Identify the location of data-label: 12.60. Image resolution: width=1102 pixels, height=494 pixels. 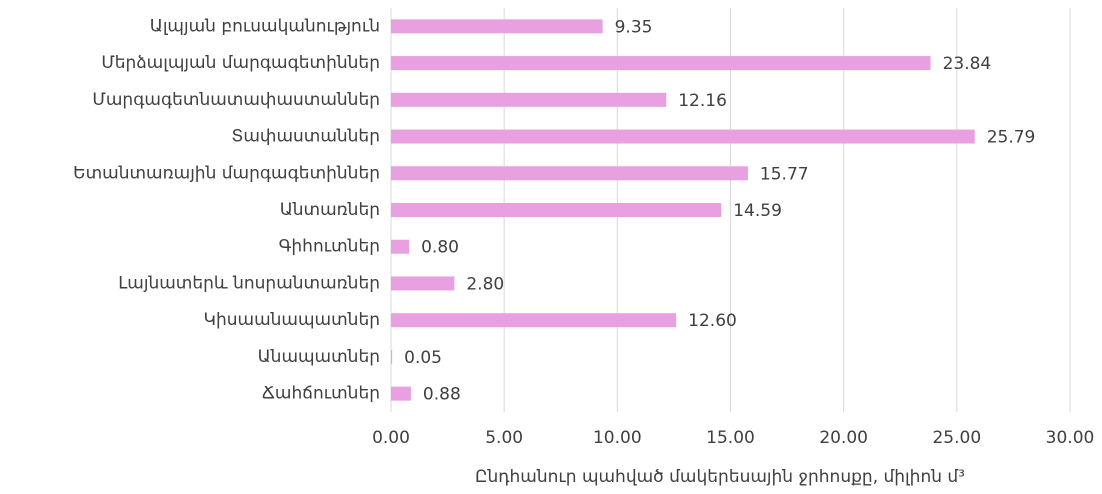
(712, 321).